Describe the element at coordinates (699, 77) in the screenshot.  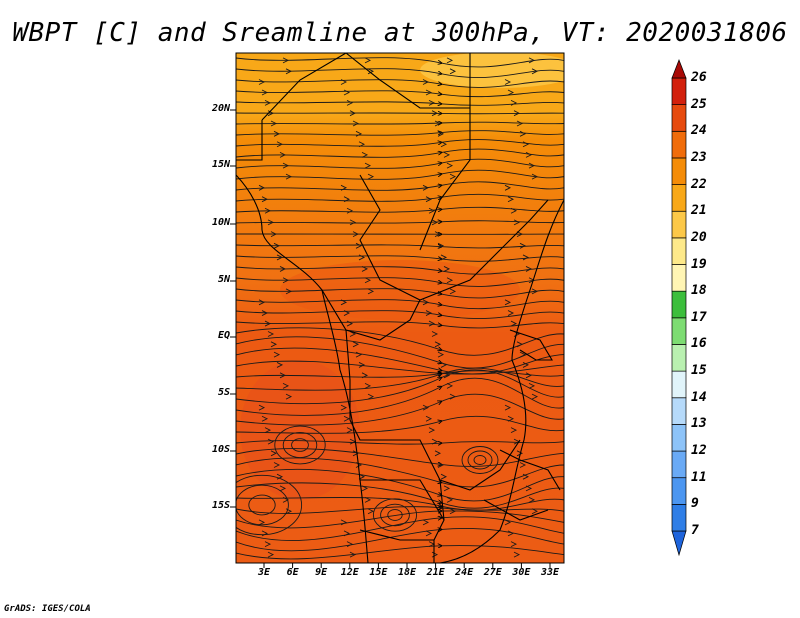
I see `colorbar-label: 26` at that location.